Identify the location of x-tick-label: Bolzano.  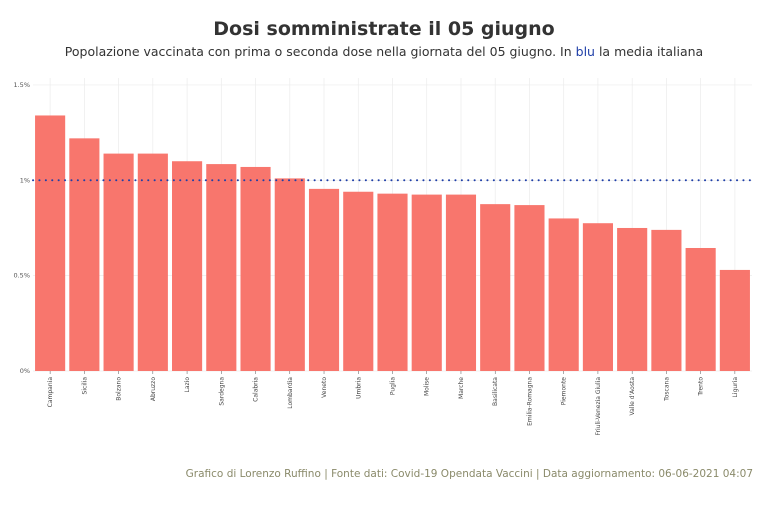
(119, 389).